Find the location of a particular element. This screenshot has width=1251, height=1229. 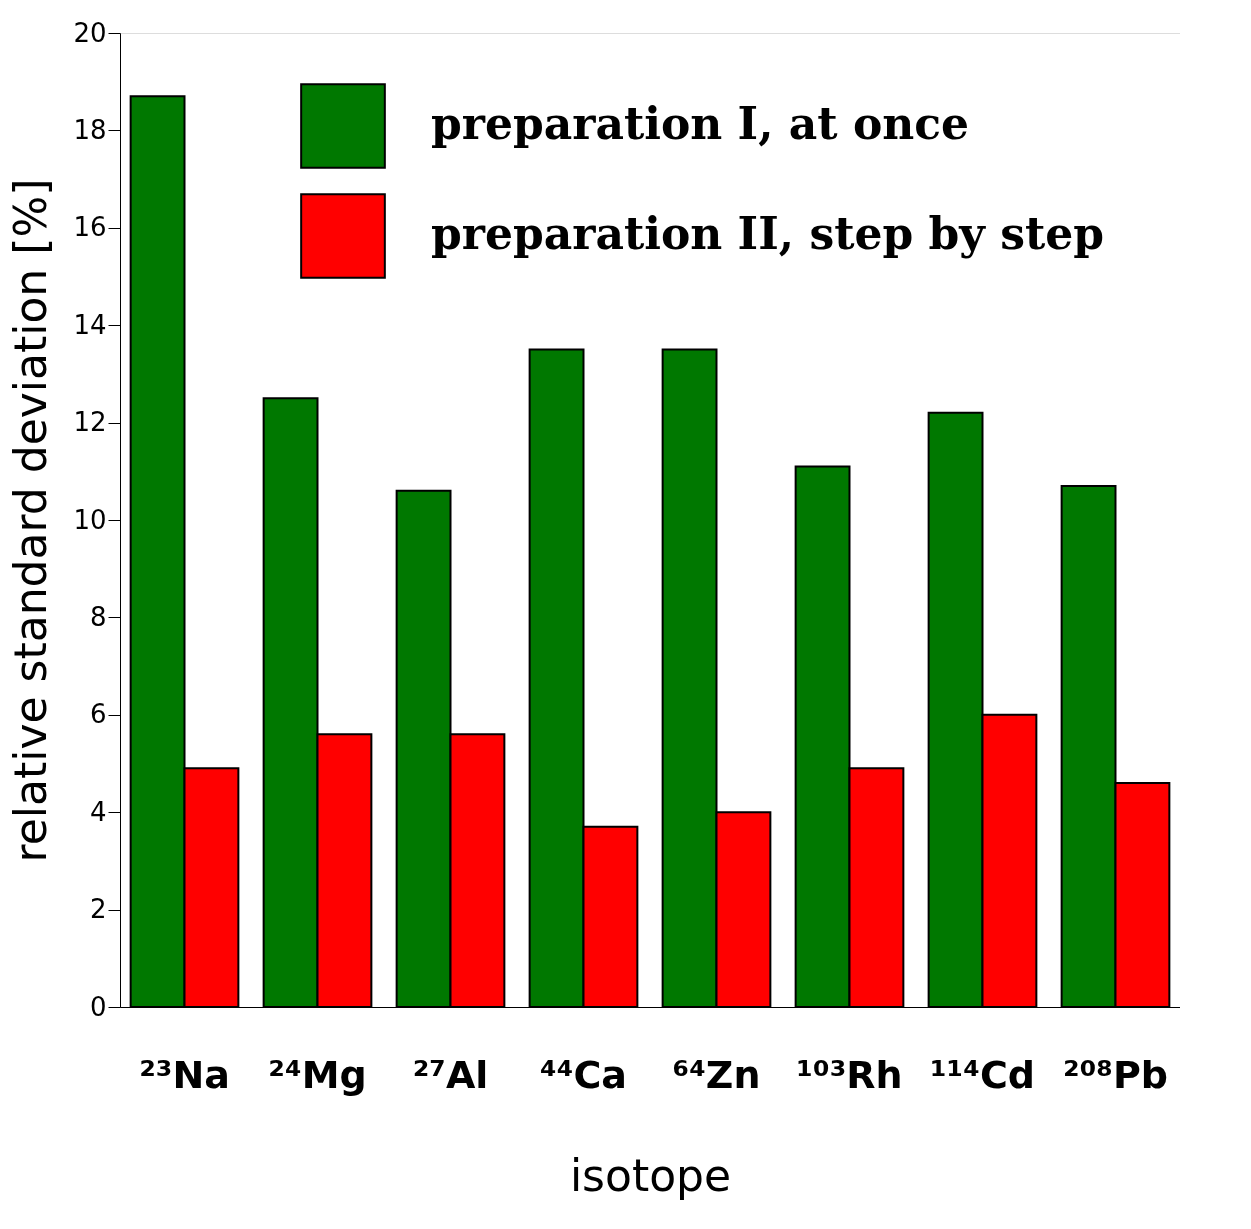

y-axis-title: relative standard deviation [%] is located at coordinates (31, 520).